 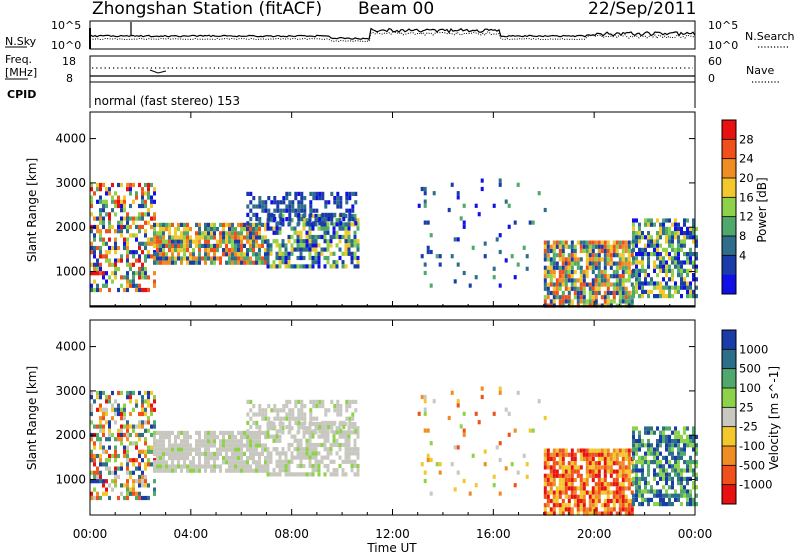 What do you see at coordinates (70, 391) in the screenshot?
I see `y-tick-label: 3000` at bounding box center [70, 391].